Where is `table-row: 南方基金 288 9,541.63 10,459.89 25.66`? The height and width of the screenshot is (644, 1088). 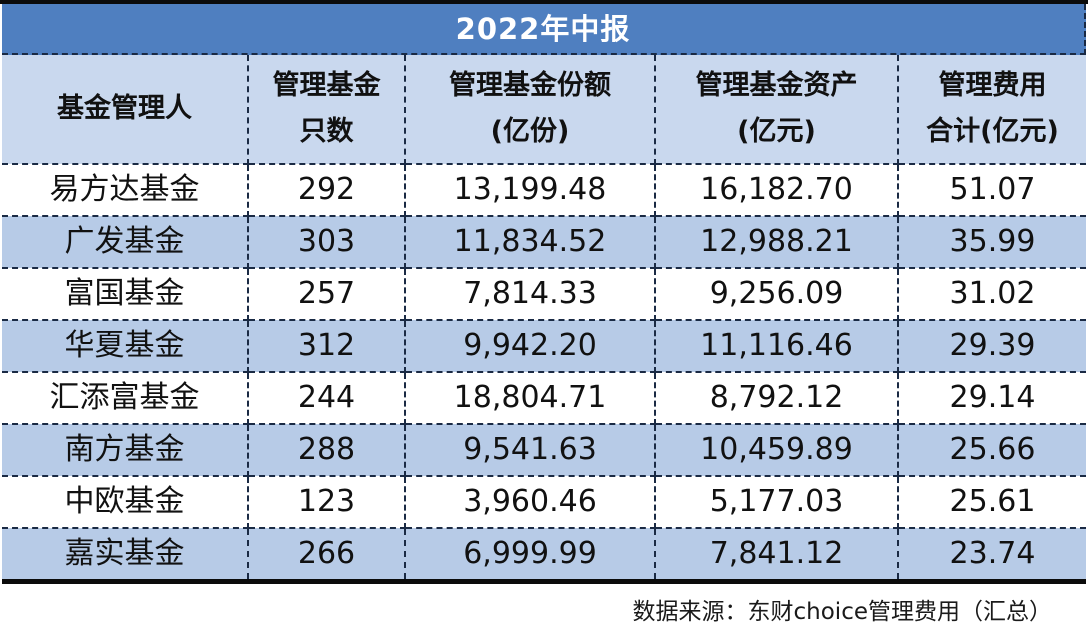 table-row: 南方基金 288 9,541.63 10,459.89 25.66 is located at coordinates (544, 450).